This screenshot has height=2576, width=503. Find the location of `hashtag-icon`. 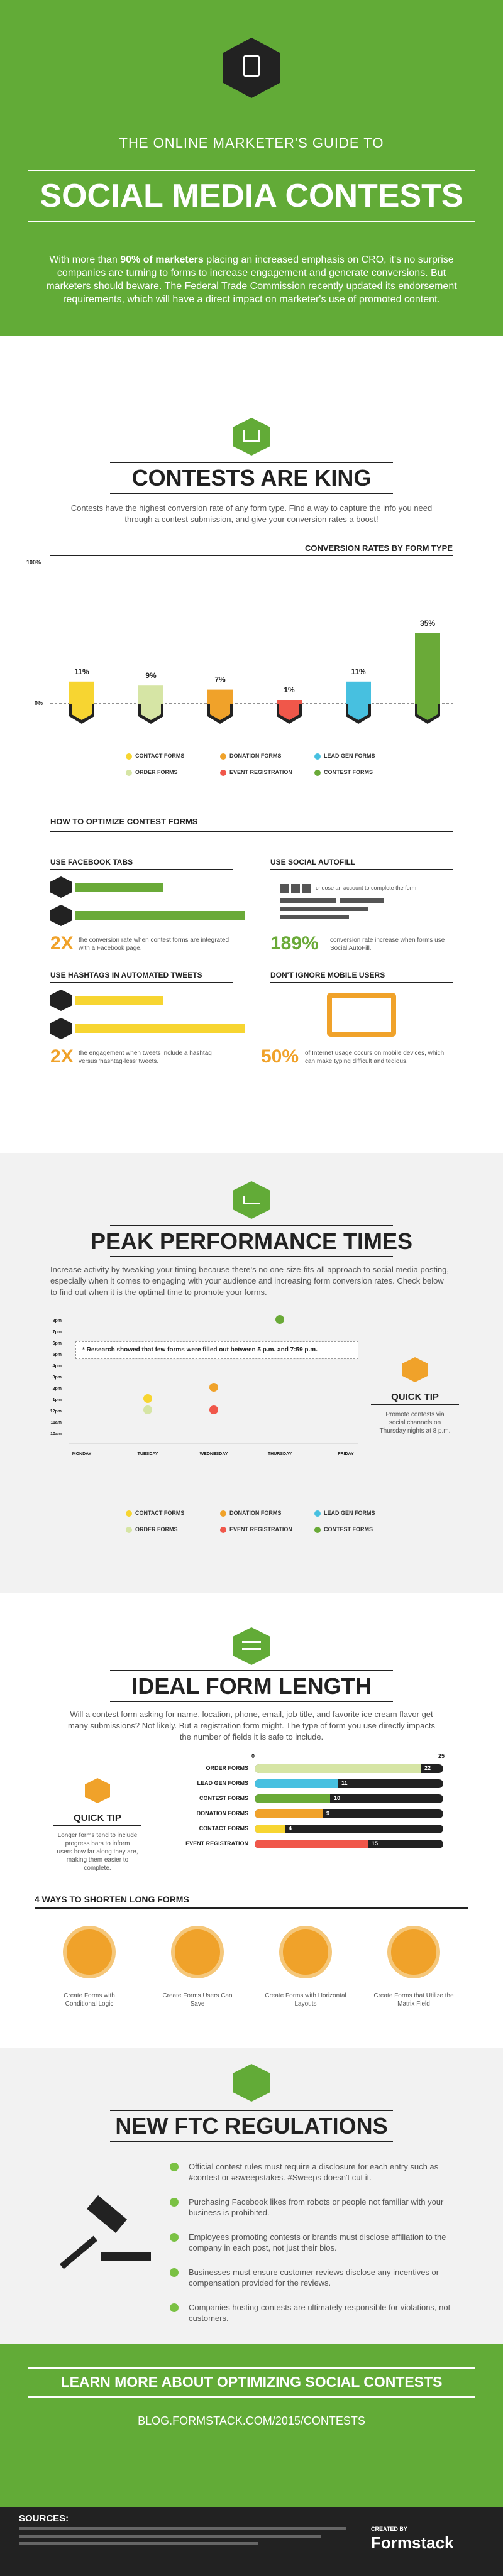

hashtag-icon is located at coordinates (61, 1028).